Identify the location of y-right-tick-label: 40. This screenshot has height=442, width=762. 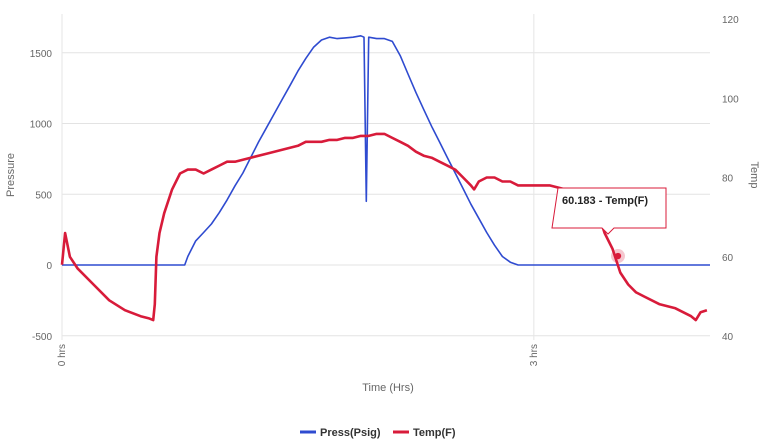
(728, 337).